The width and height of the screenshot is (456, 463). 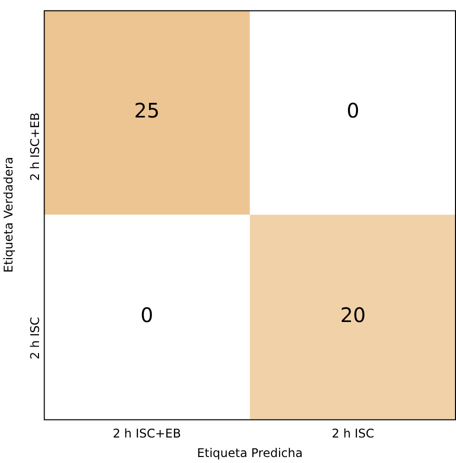 What do you see at coordinates (353, 315) in the screenshot?
I see `data-label: 20` at bounding box center [353, 315].